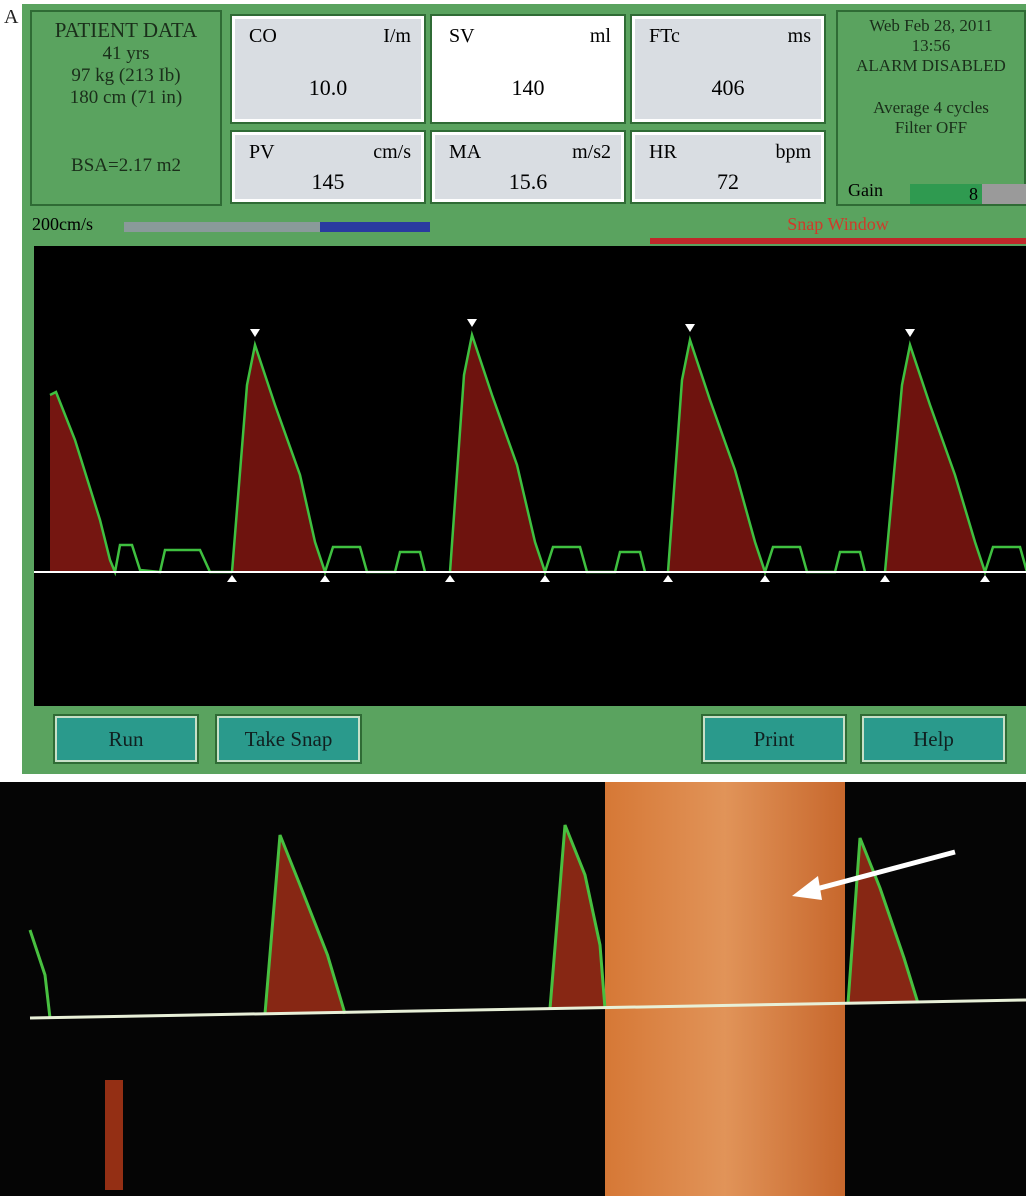  What do you see at coordinates (865, 190) in the screenshot?
I see `gain-label: Gain` at bounding box center [865, 190].